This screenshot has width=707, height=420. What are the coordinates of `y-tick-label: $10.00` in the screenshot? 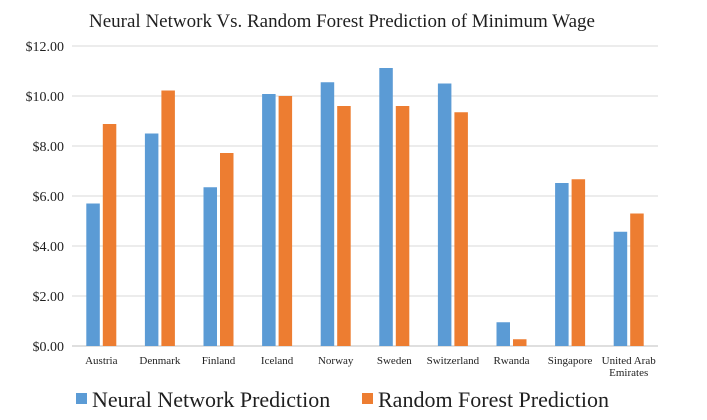 It's located at (45, 97).